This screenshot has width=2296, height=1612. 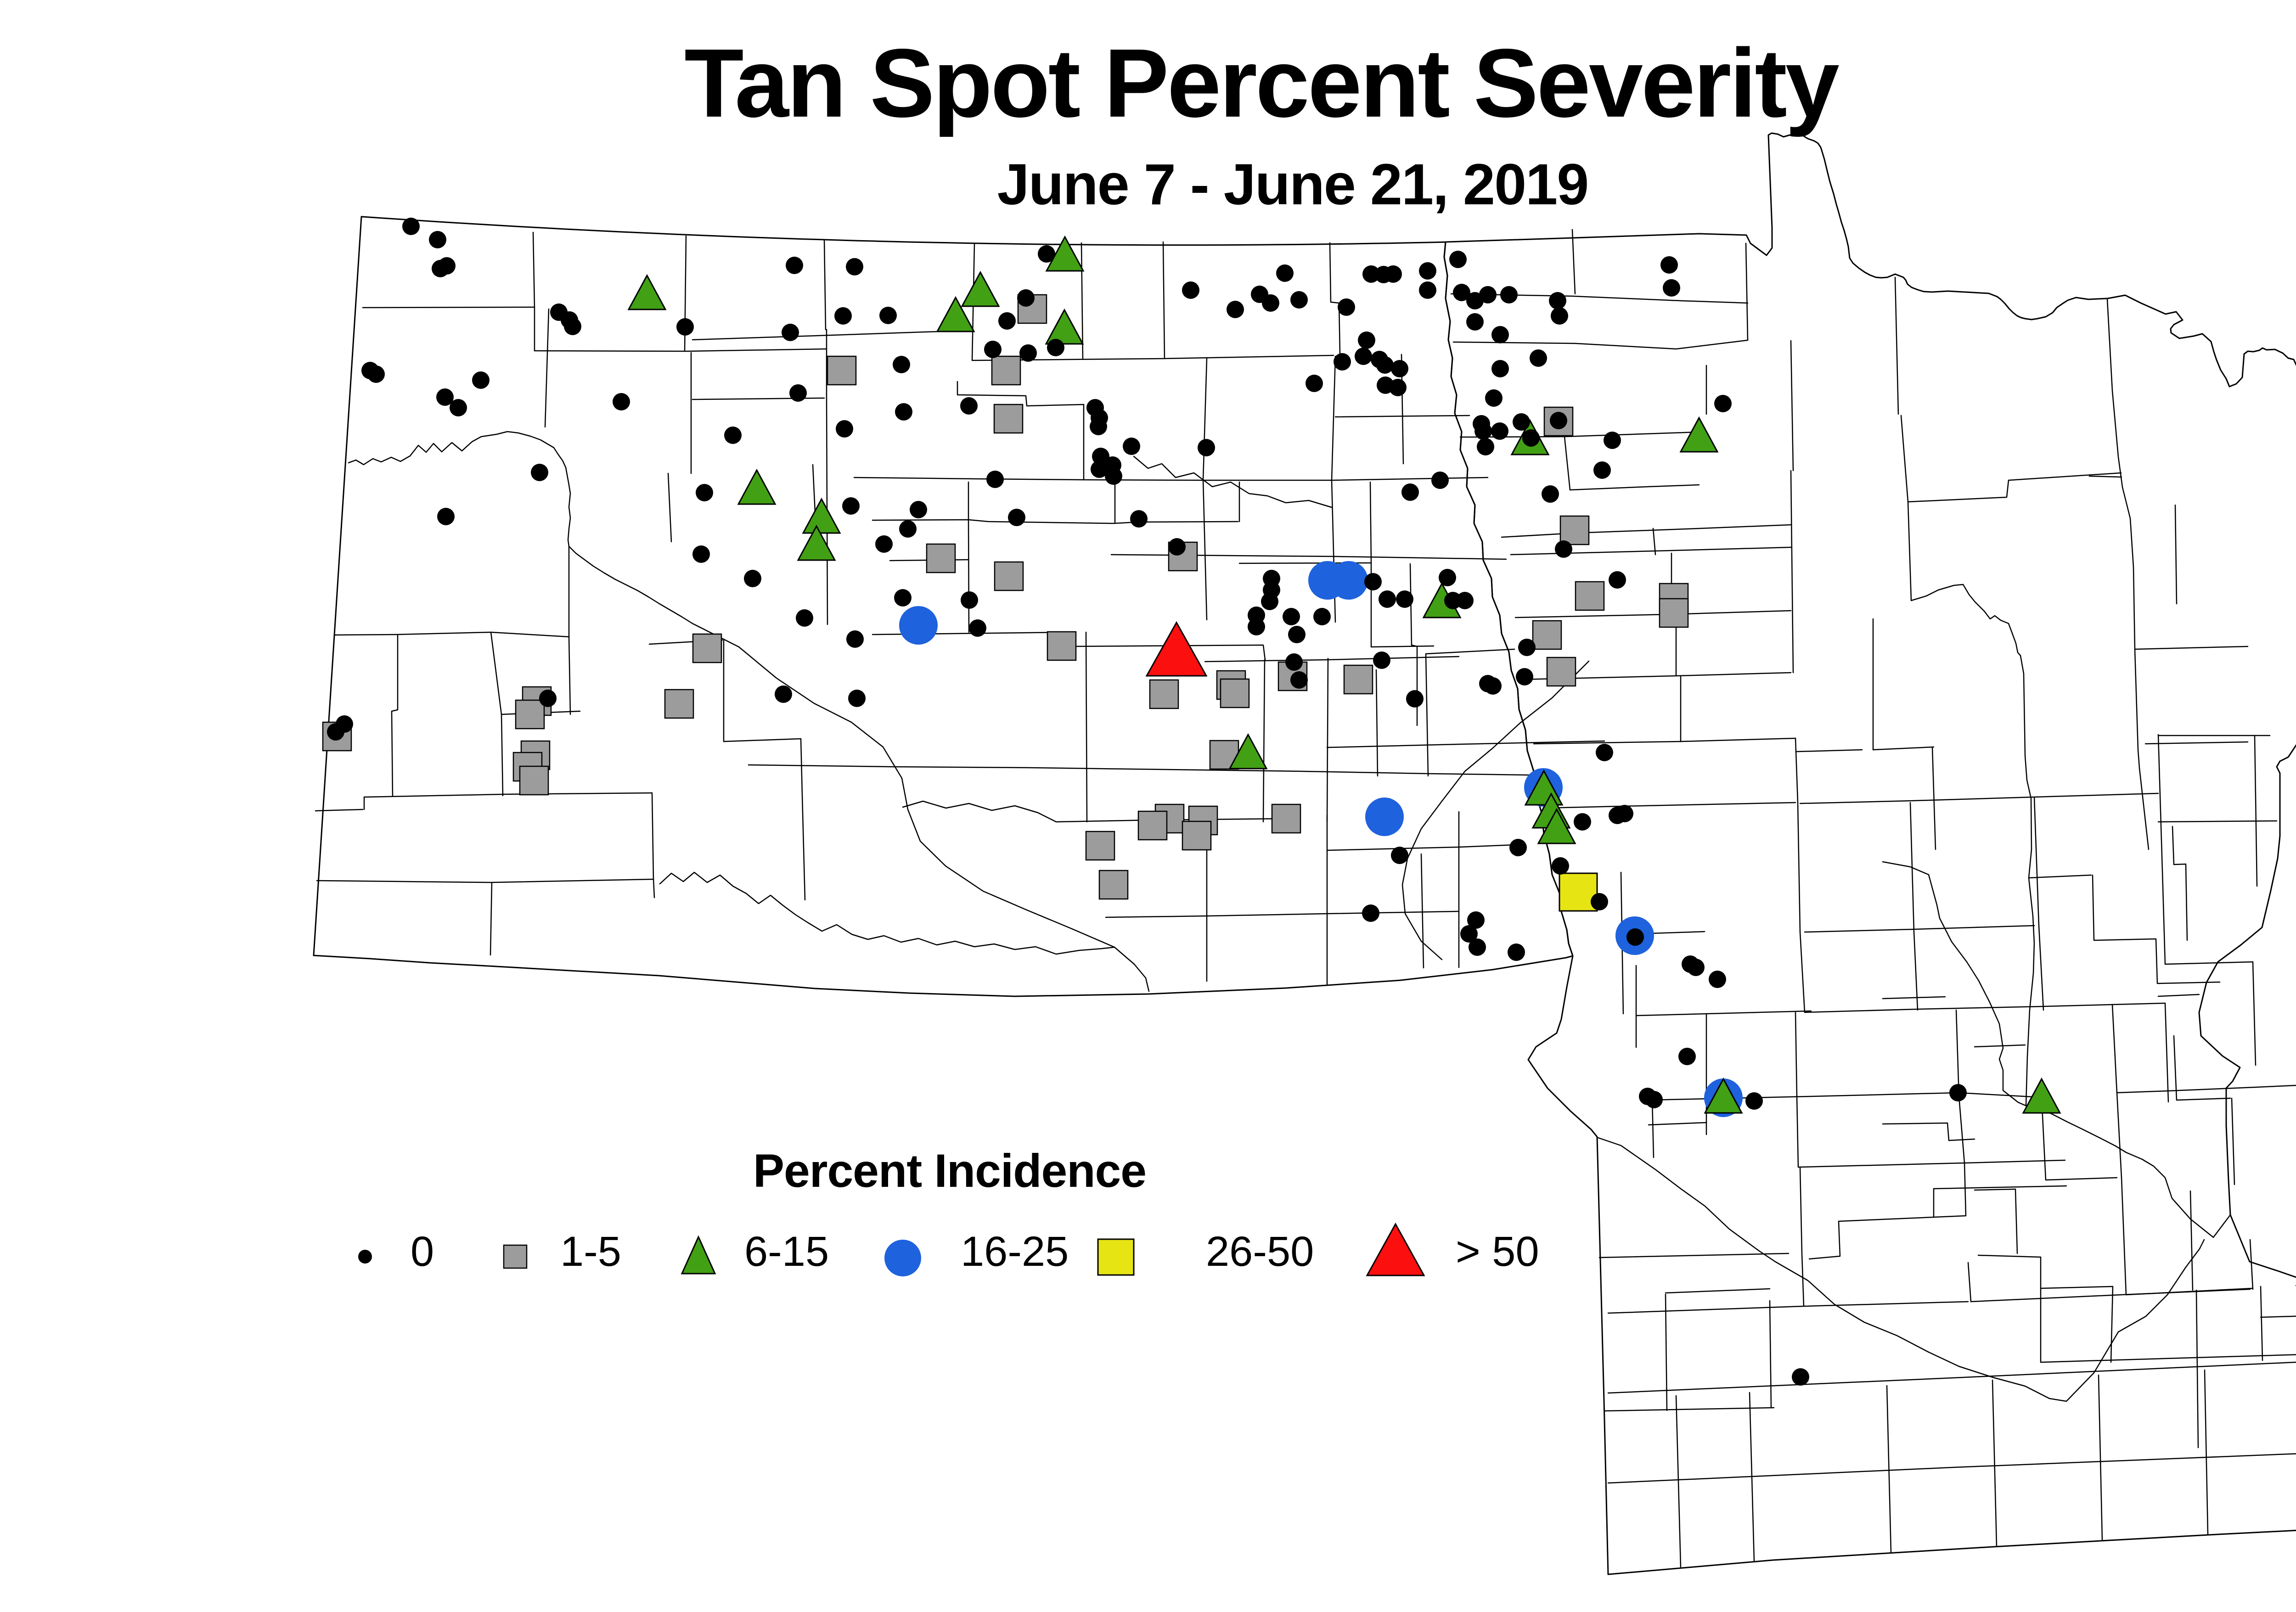 What do you see at coordinates (1261, 83) in the screenshot?
I see `svg-text: Tan Spot Percent Severity` at bounding box center [1261, 83].